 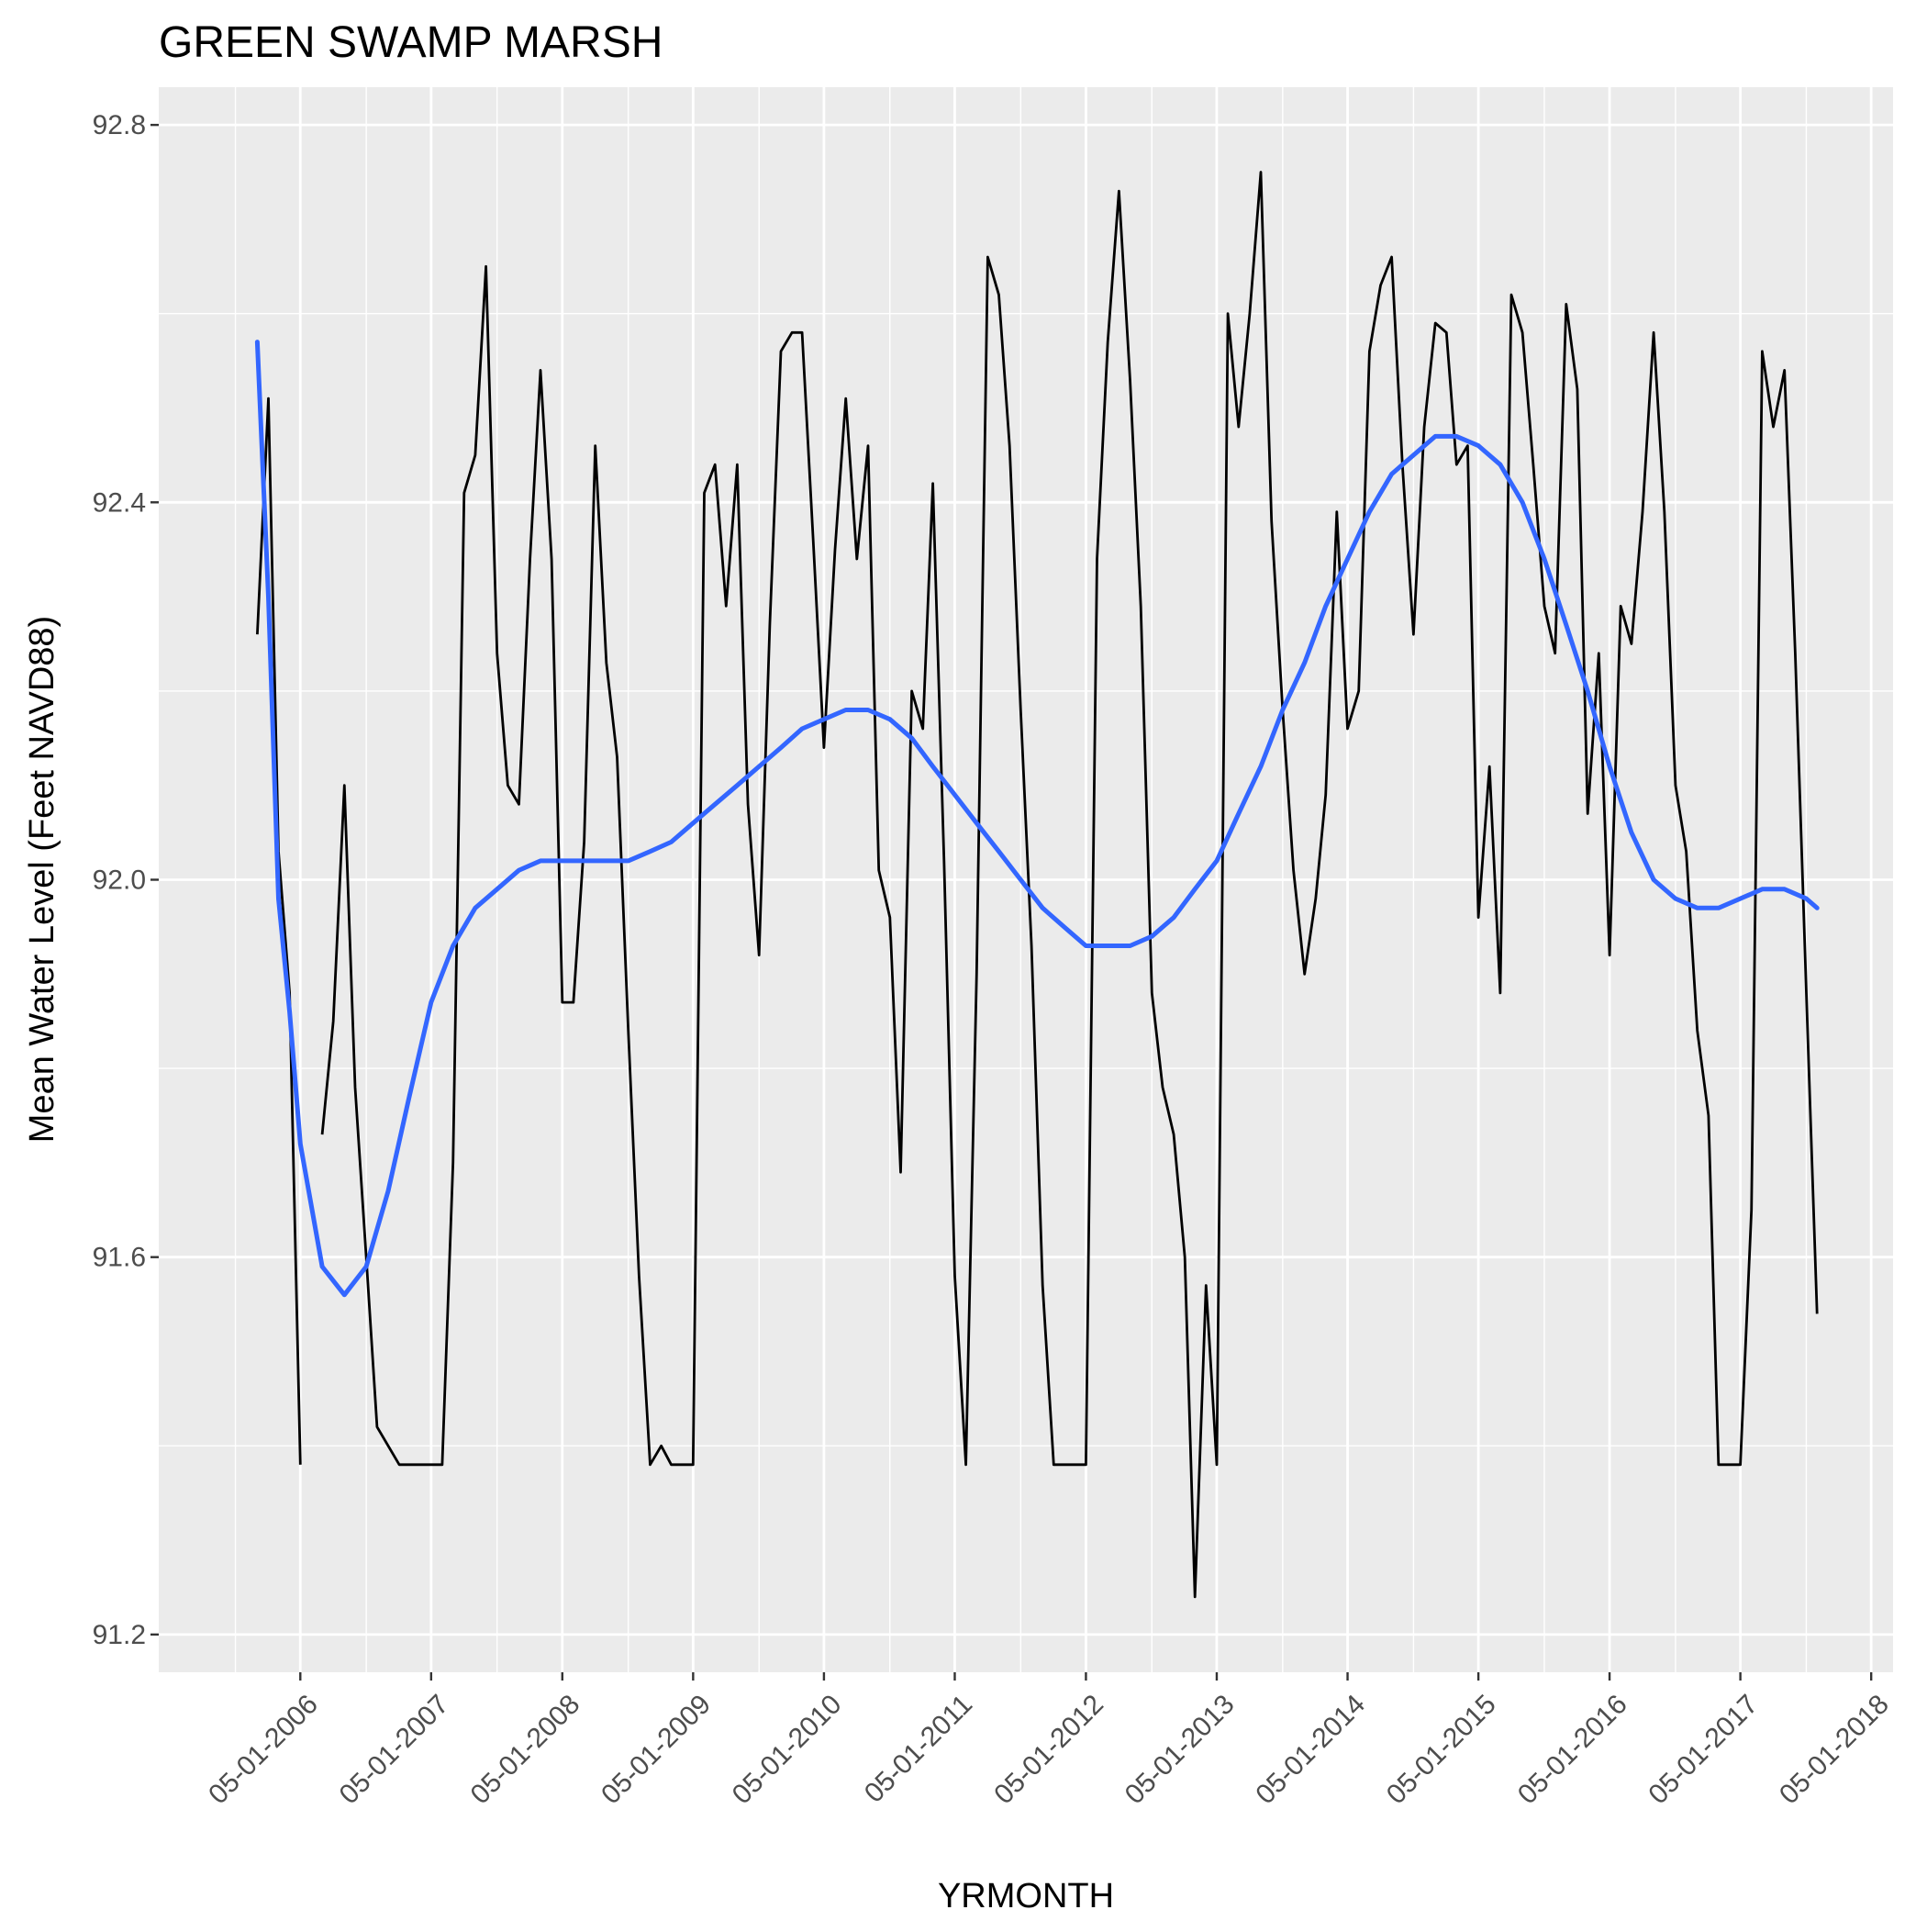 I want to click on x-tick-label: 05-01-2010, so click(x=787, y=1749).